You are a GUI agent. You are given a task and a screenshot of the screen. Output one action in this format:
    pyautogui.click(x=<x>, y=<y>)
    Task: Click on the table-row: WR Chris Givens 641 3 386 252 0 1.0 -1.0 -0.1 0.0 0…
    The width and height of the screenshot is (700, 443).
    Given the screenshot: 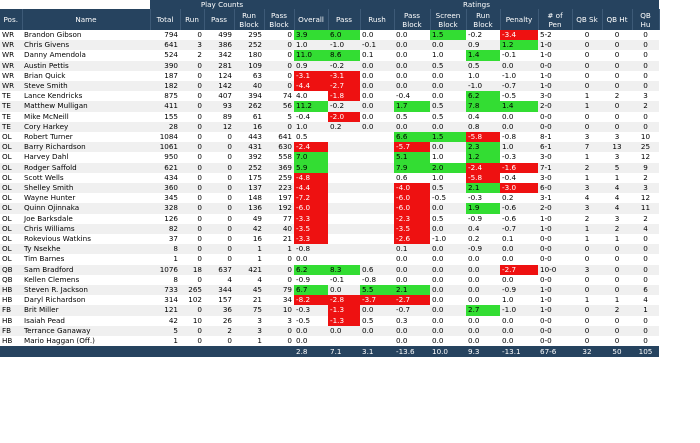 What is the action you would take?
    pyautogui.click(x=329, y=45)
    